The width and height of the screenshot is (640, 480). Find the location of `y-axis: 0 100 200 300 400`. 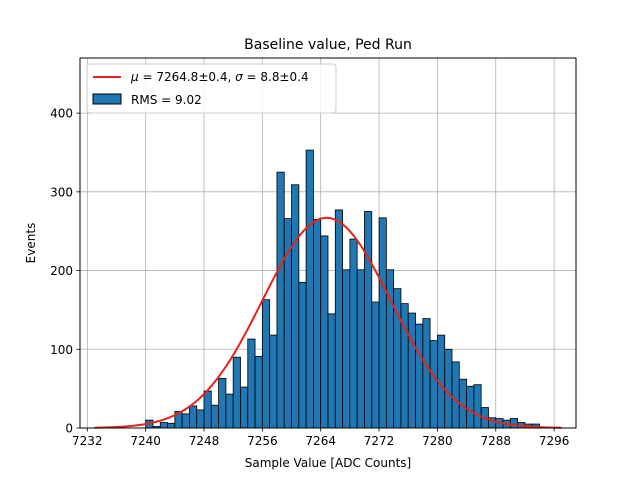

y-axis: 0 100 200 300 400 is located at coordinates (65, 271).